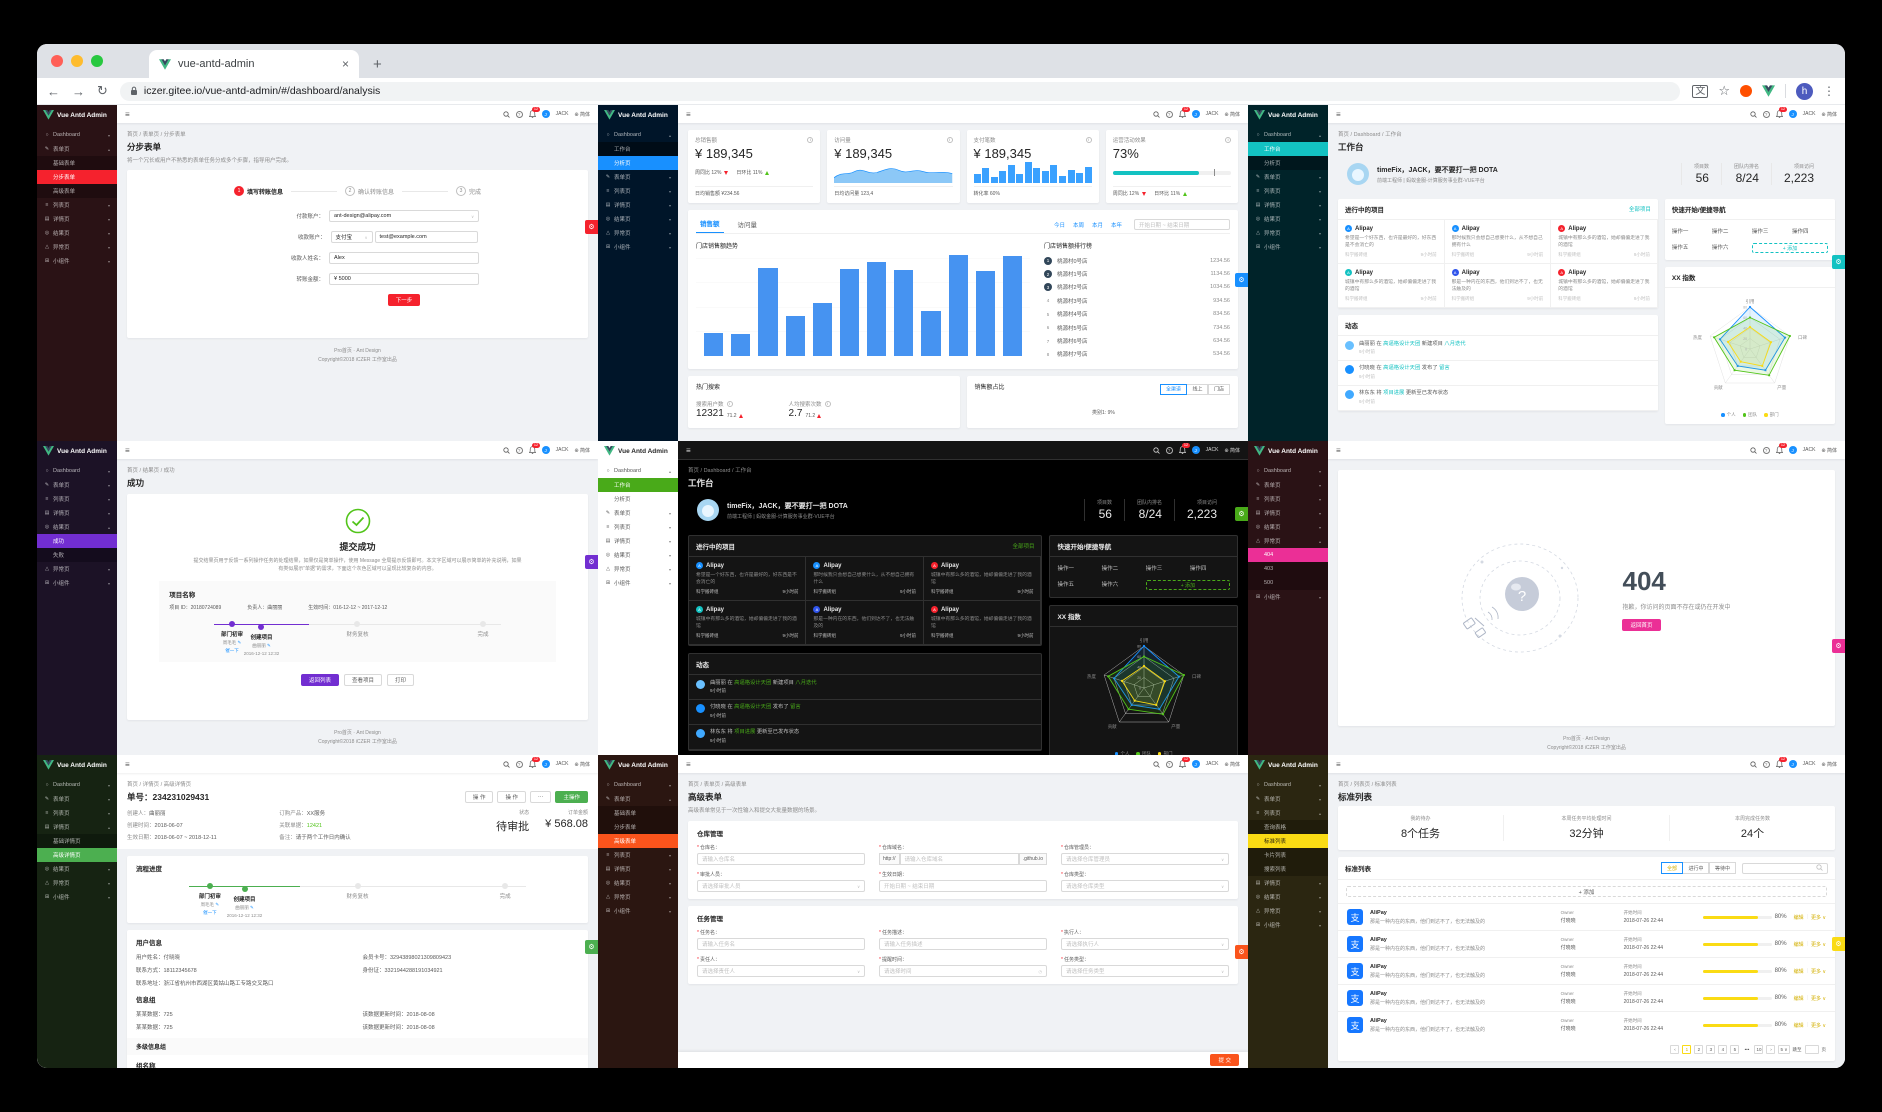 This screenshot has width=1882, height=1112. Describe the element at coordinates (1173, 389) in the screenshot. I see `filter-全渠道: 全渠道` at that location.